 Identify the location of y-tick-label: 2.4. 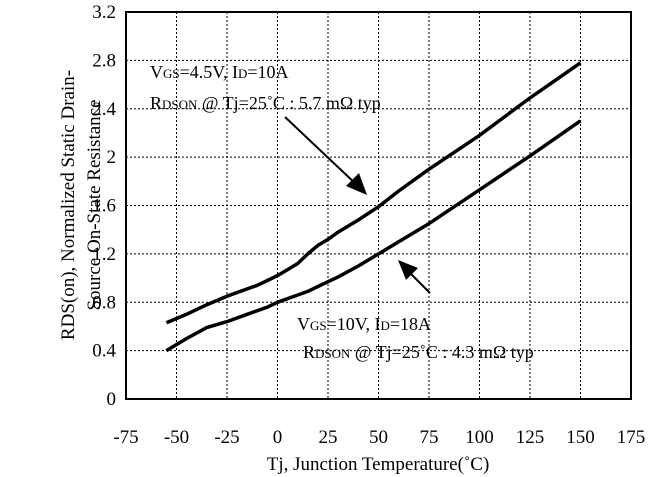
(104, 109).